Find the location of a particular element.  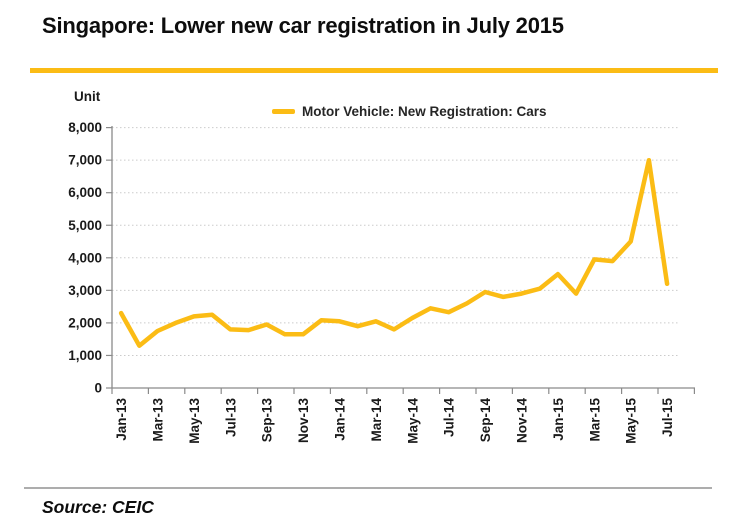

y-axis-unit-label: Unit is located at coordinates (87, 96).